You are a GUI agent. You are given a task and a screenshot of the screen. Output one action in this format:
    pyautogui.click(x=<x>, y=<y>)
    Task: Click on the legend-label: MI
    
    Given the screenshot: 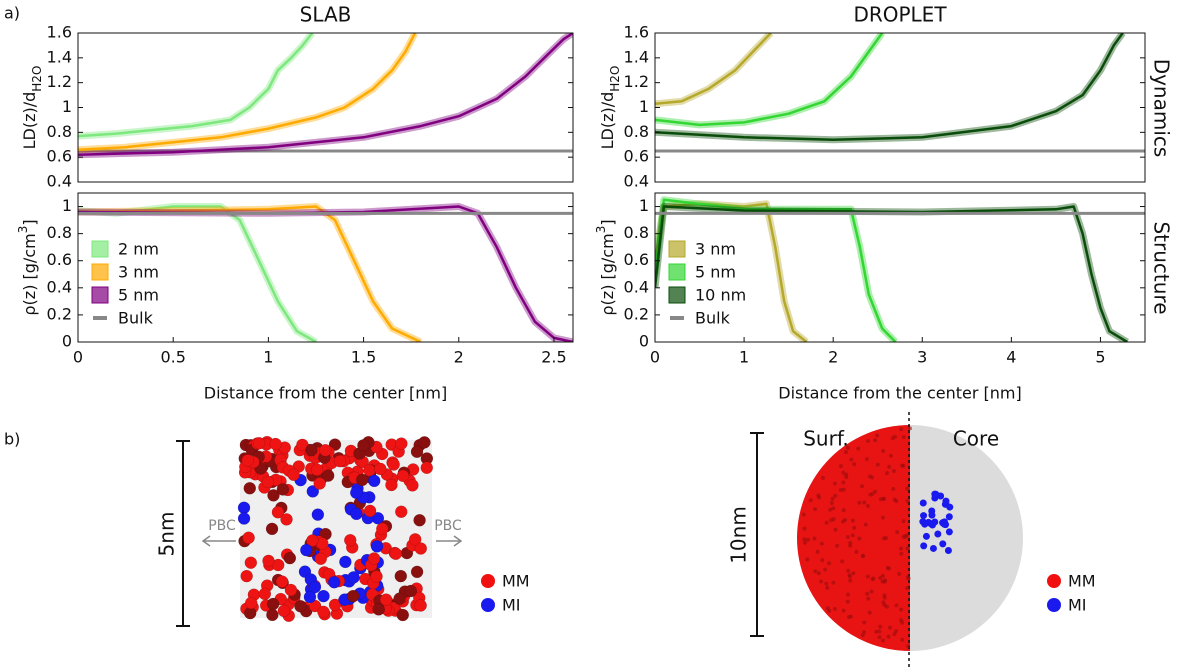 What is the action you would take?
    pyautogui.click(x=511, y=605)
    